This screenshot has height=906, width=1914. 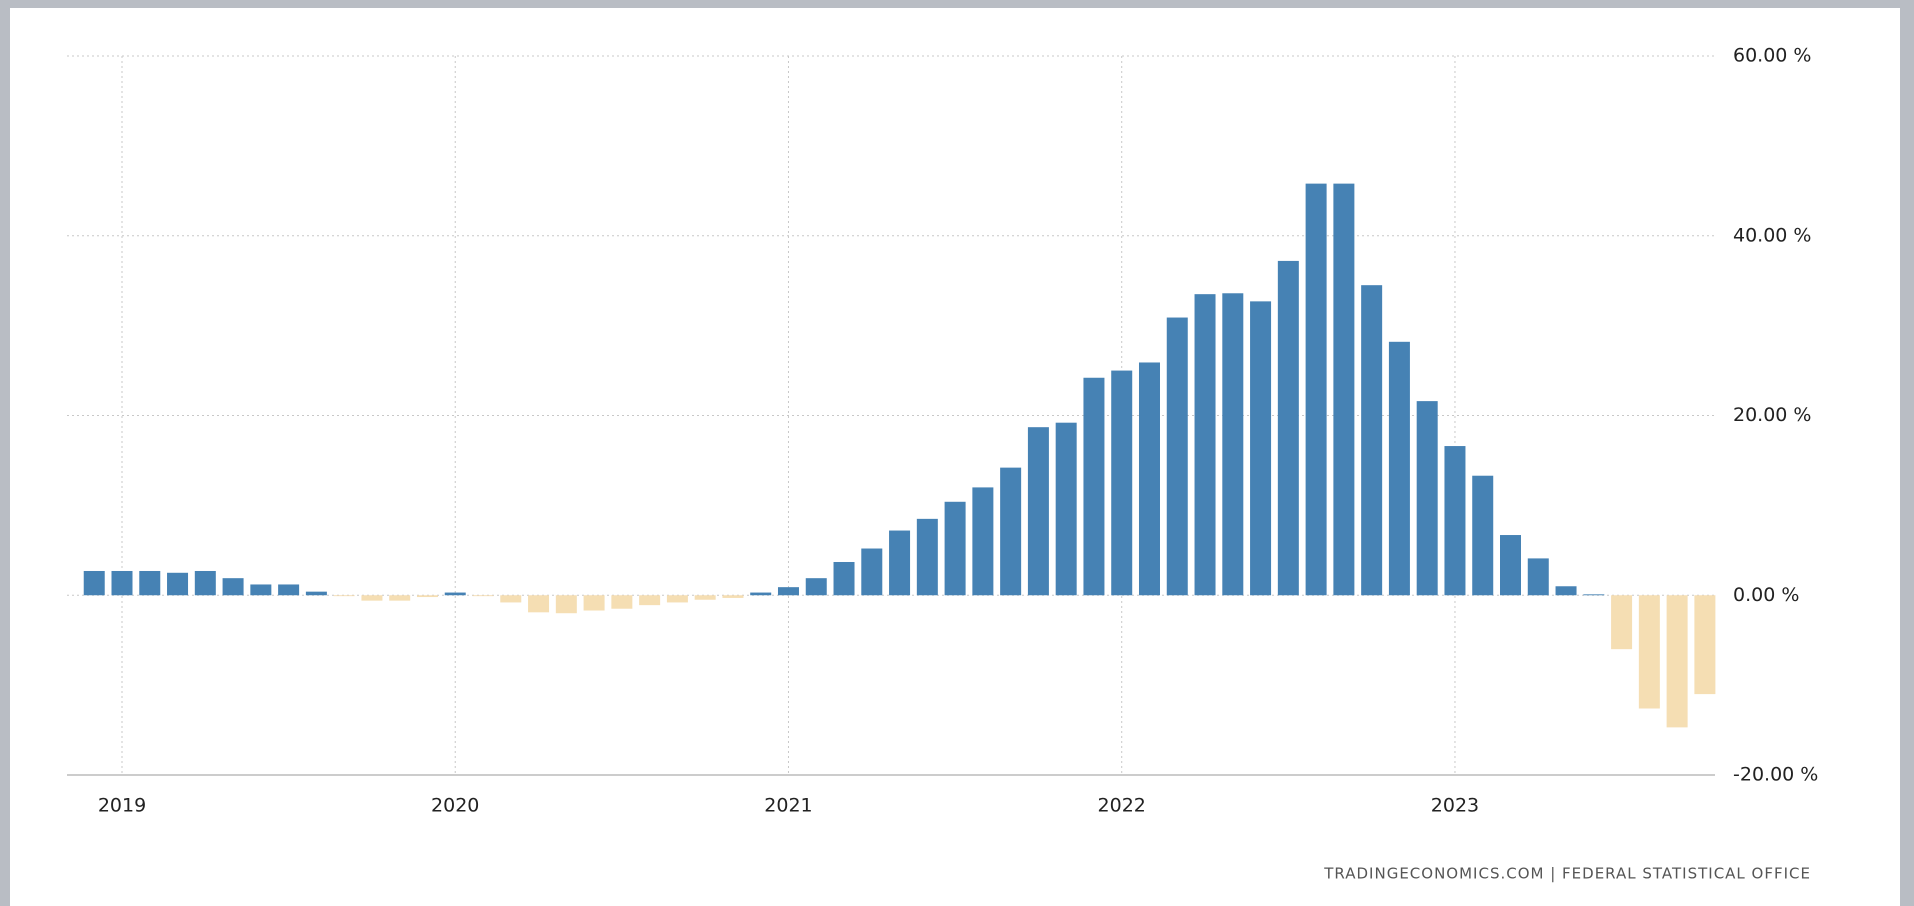 I want to click on y-tick-label: -20.00 %, so click(x=1775, y=775).